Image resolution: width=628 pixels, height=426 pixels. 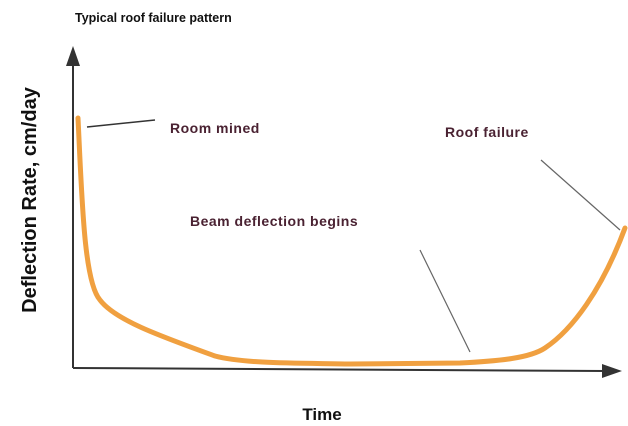 I want to click on annotation: Room mined, so click(x=215, y=128).